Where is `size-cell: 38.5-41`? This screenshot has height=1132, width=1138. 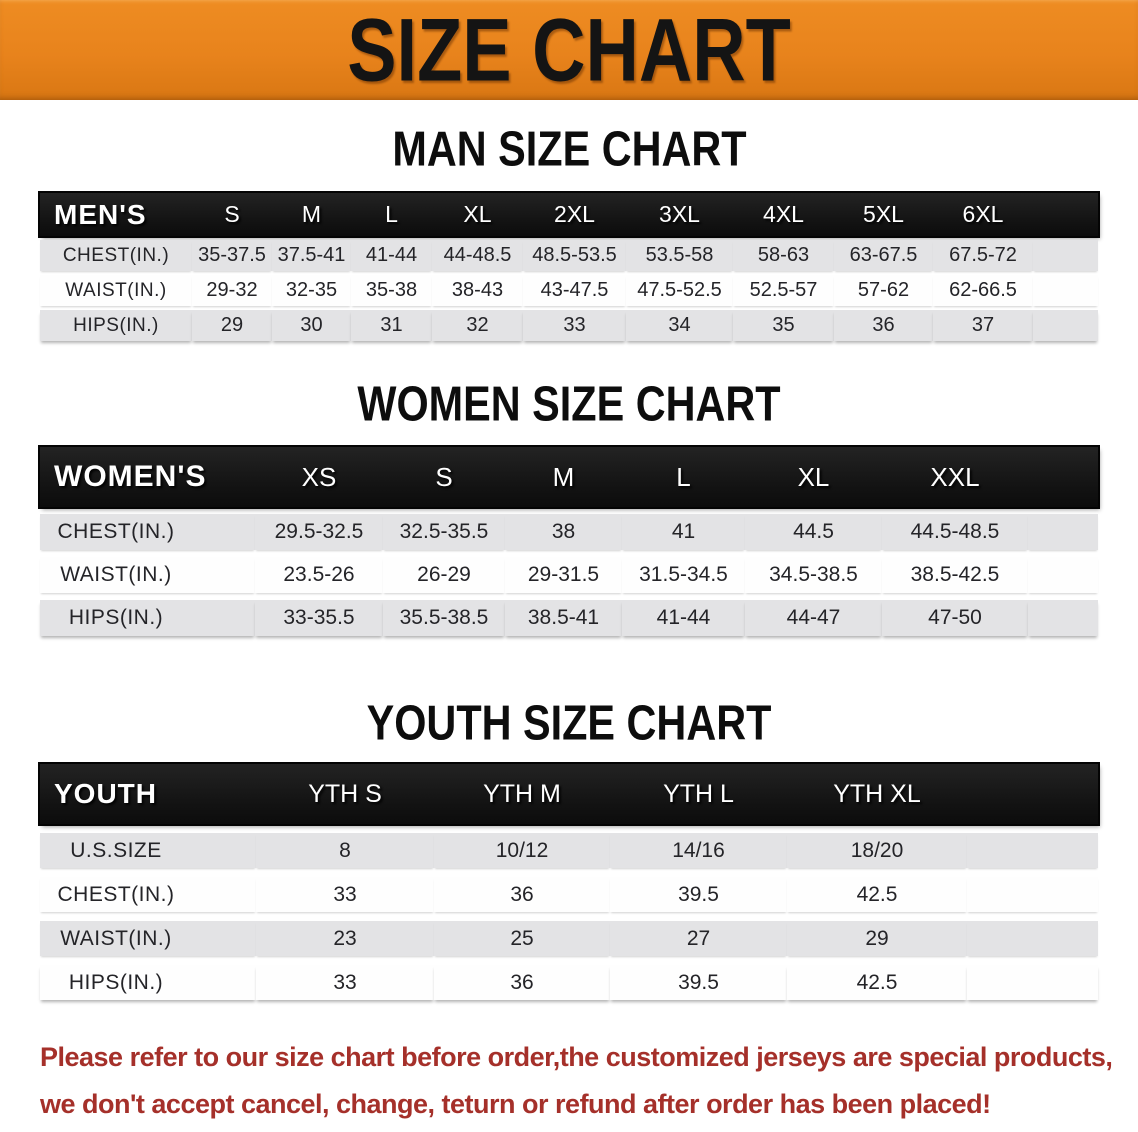 size-cell: 38.5-41 is located at coordinates (563, 618).